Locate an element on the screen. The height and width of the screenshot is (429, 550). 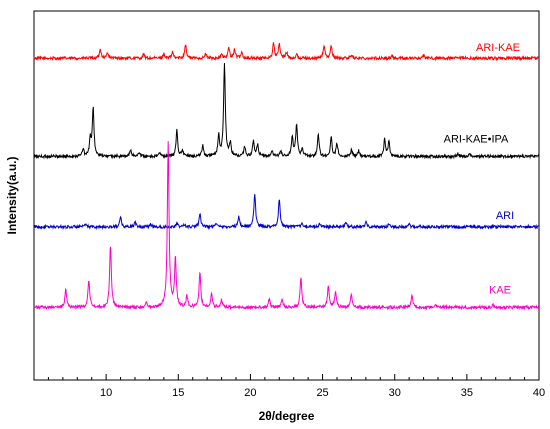
x-tick-label: 35 is located at coordinates (467, 393).